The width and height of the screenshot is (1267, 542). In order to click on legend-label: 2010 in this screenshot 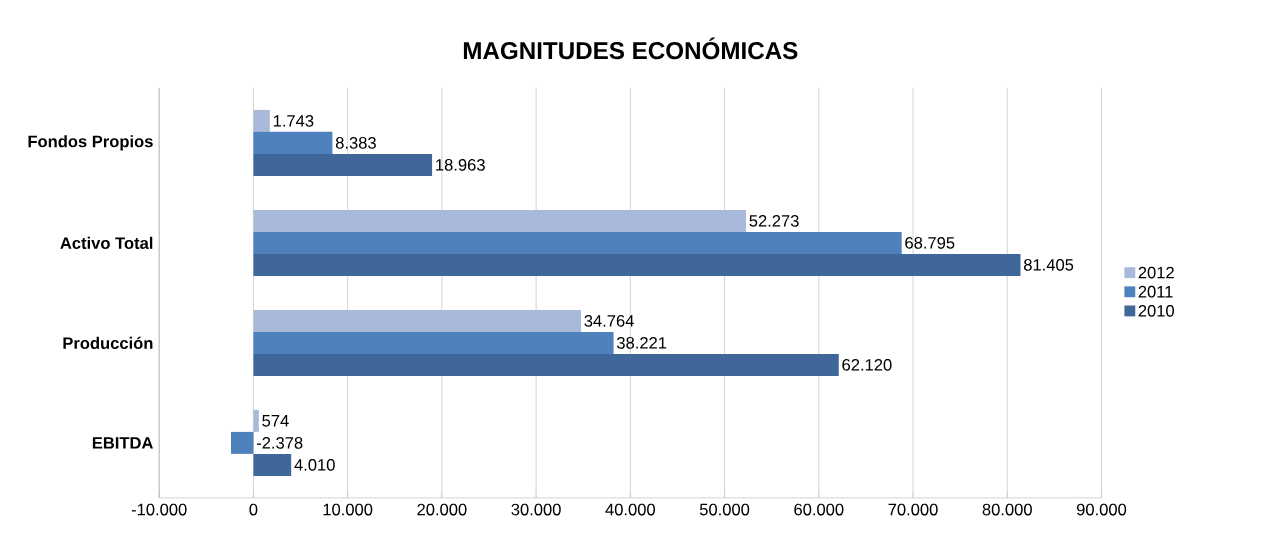, I will do `click(1156, 310)`.